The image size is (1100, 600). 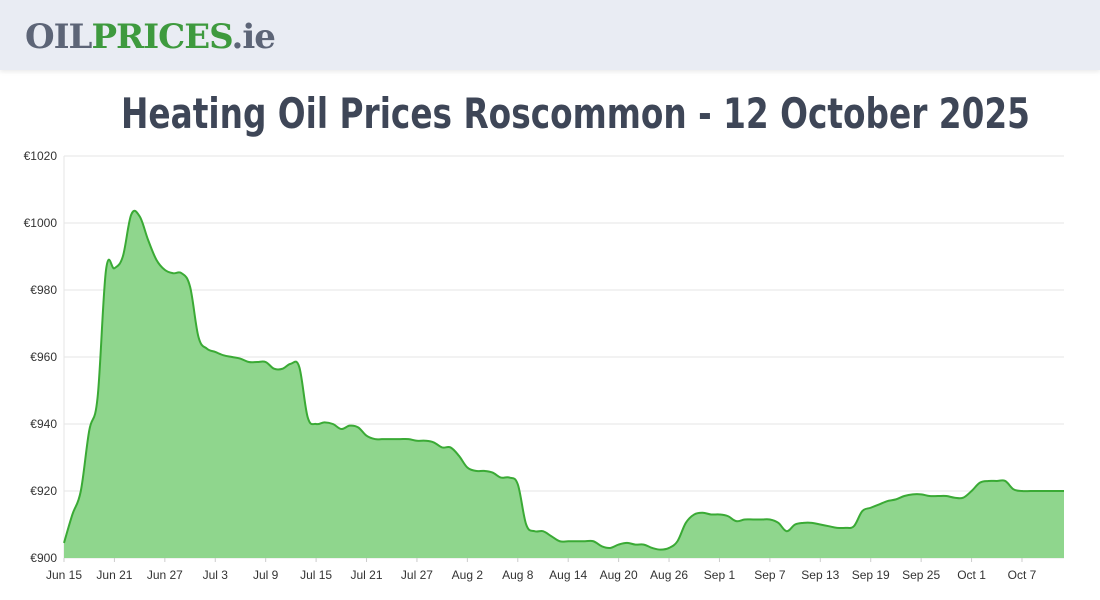 I want to click on x-tick-label: Jun 15, so click(x=64, y=575).